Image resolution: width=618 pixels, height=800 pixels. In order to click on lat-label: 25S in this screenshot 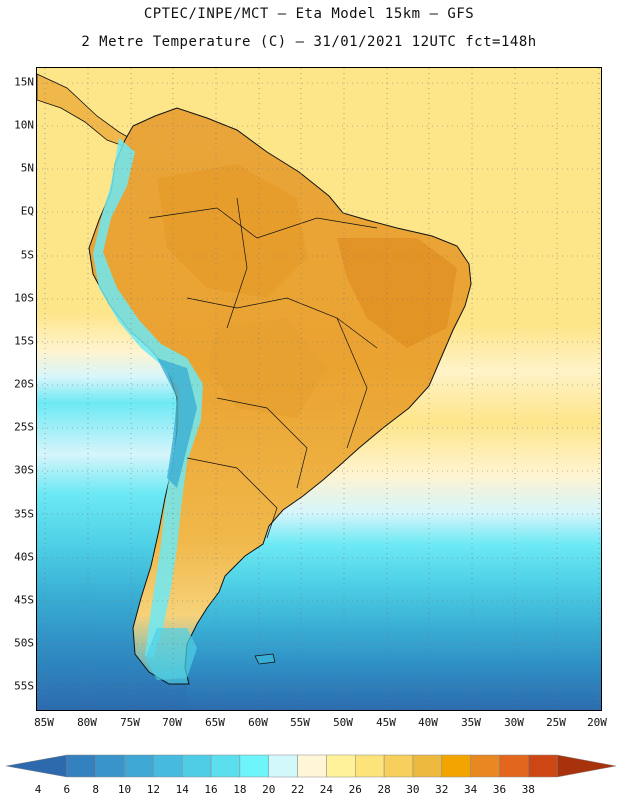, I will do `click(24, 427)`.